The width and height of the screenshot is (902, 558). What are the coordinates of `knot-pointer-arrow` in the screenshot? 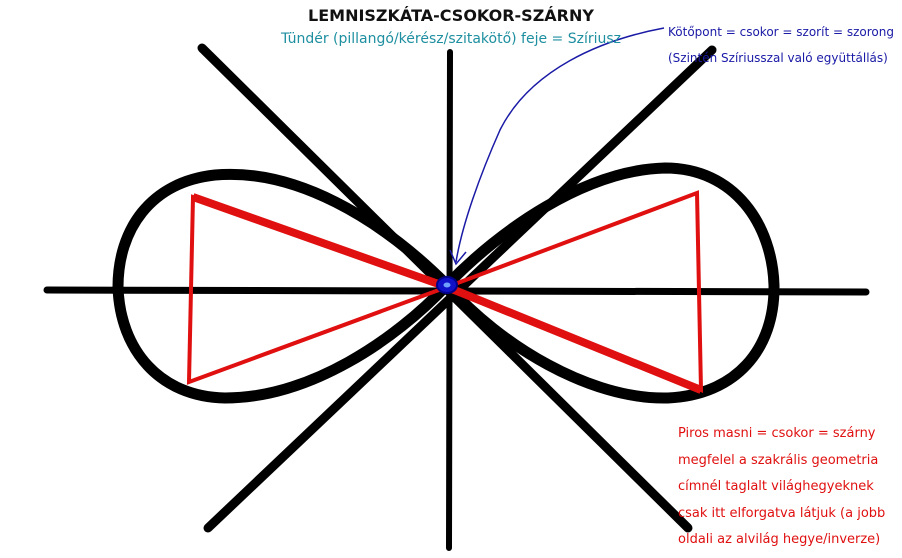 It's located at (560, 145).